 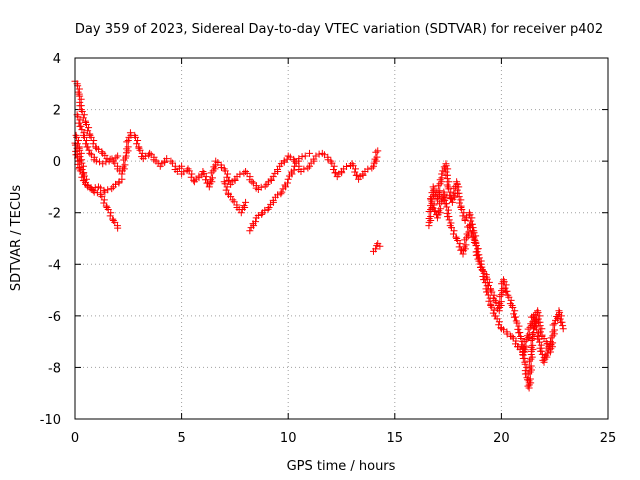 What do you see at coordinates (608, 438) in the screenshot?
I see `x-tick-label: 25` at bounding box center [608, 438].